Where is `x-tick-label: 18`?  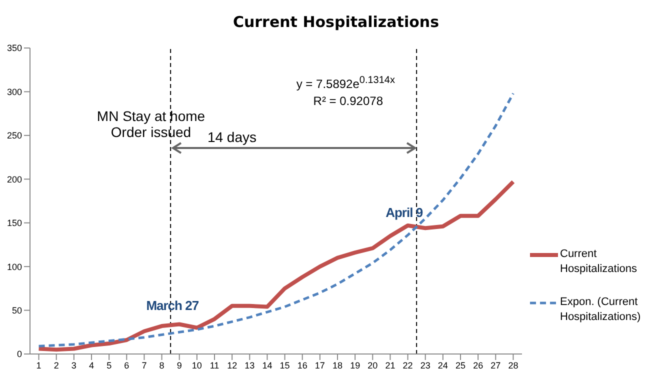
x-tick-label: 18 is located at coordinates (337, 365).